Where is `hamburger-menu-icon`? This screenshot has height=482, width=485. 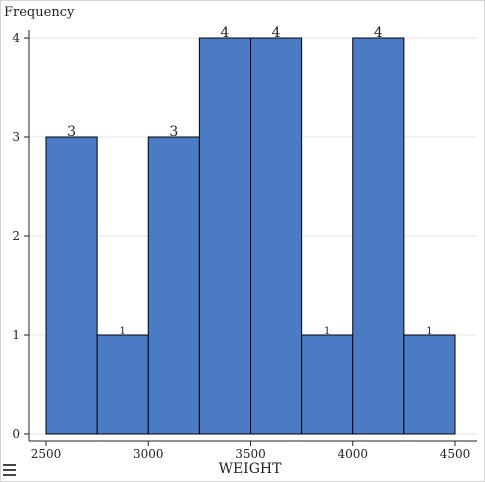
hamburger-menu-icon is located at coordinates (9, 470).